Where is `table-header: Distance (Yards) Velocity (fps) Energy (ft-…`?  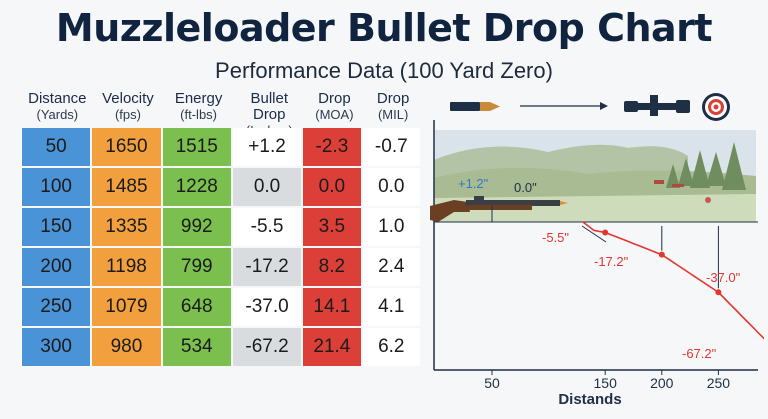
table-header: Distance (Yards) Velocity (fps) Energy (ft-… is located at coordinates (222, 113).